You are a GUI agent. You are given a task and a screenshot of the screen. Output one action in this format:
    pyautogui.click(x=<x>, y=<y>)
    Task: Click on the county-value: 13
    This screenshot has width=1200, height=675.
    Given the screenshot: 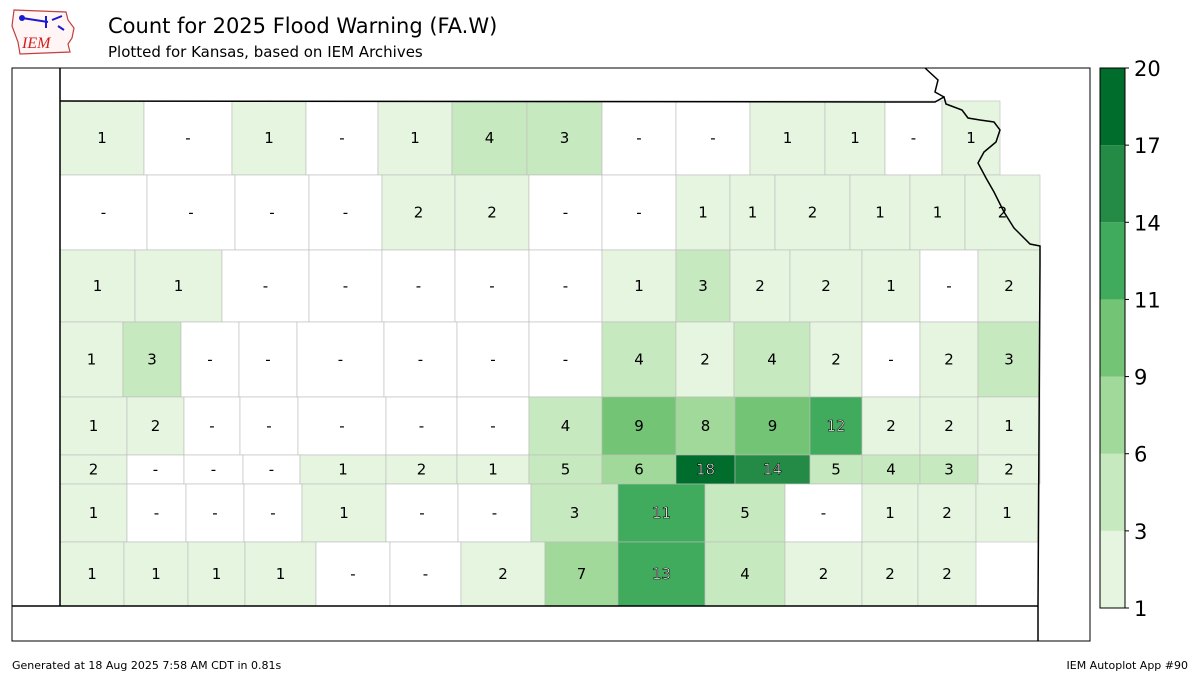 What is the action you would take?
    pyautogui.click(x=661, y=574)
    